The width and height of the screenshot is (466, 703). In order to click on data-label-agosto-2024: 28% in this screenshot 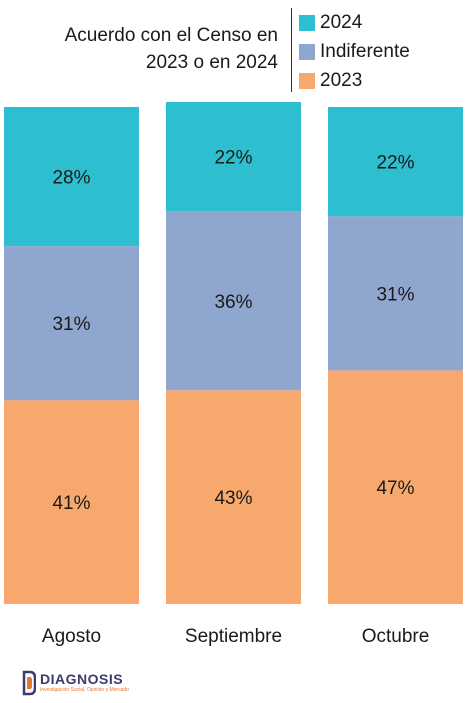, I will do `click(71, 178)`.